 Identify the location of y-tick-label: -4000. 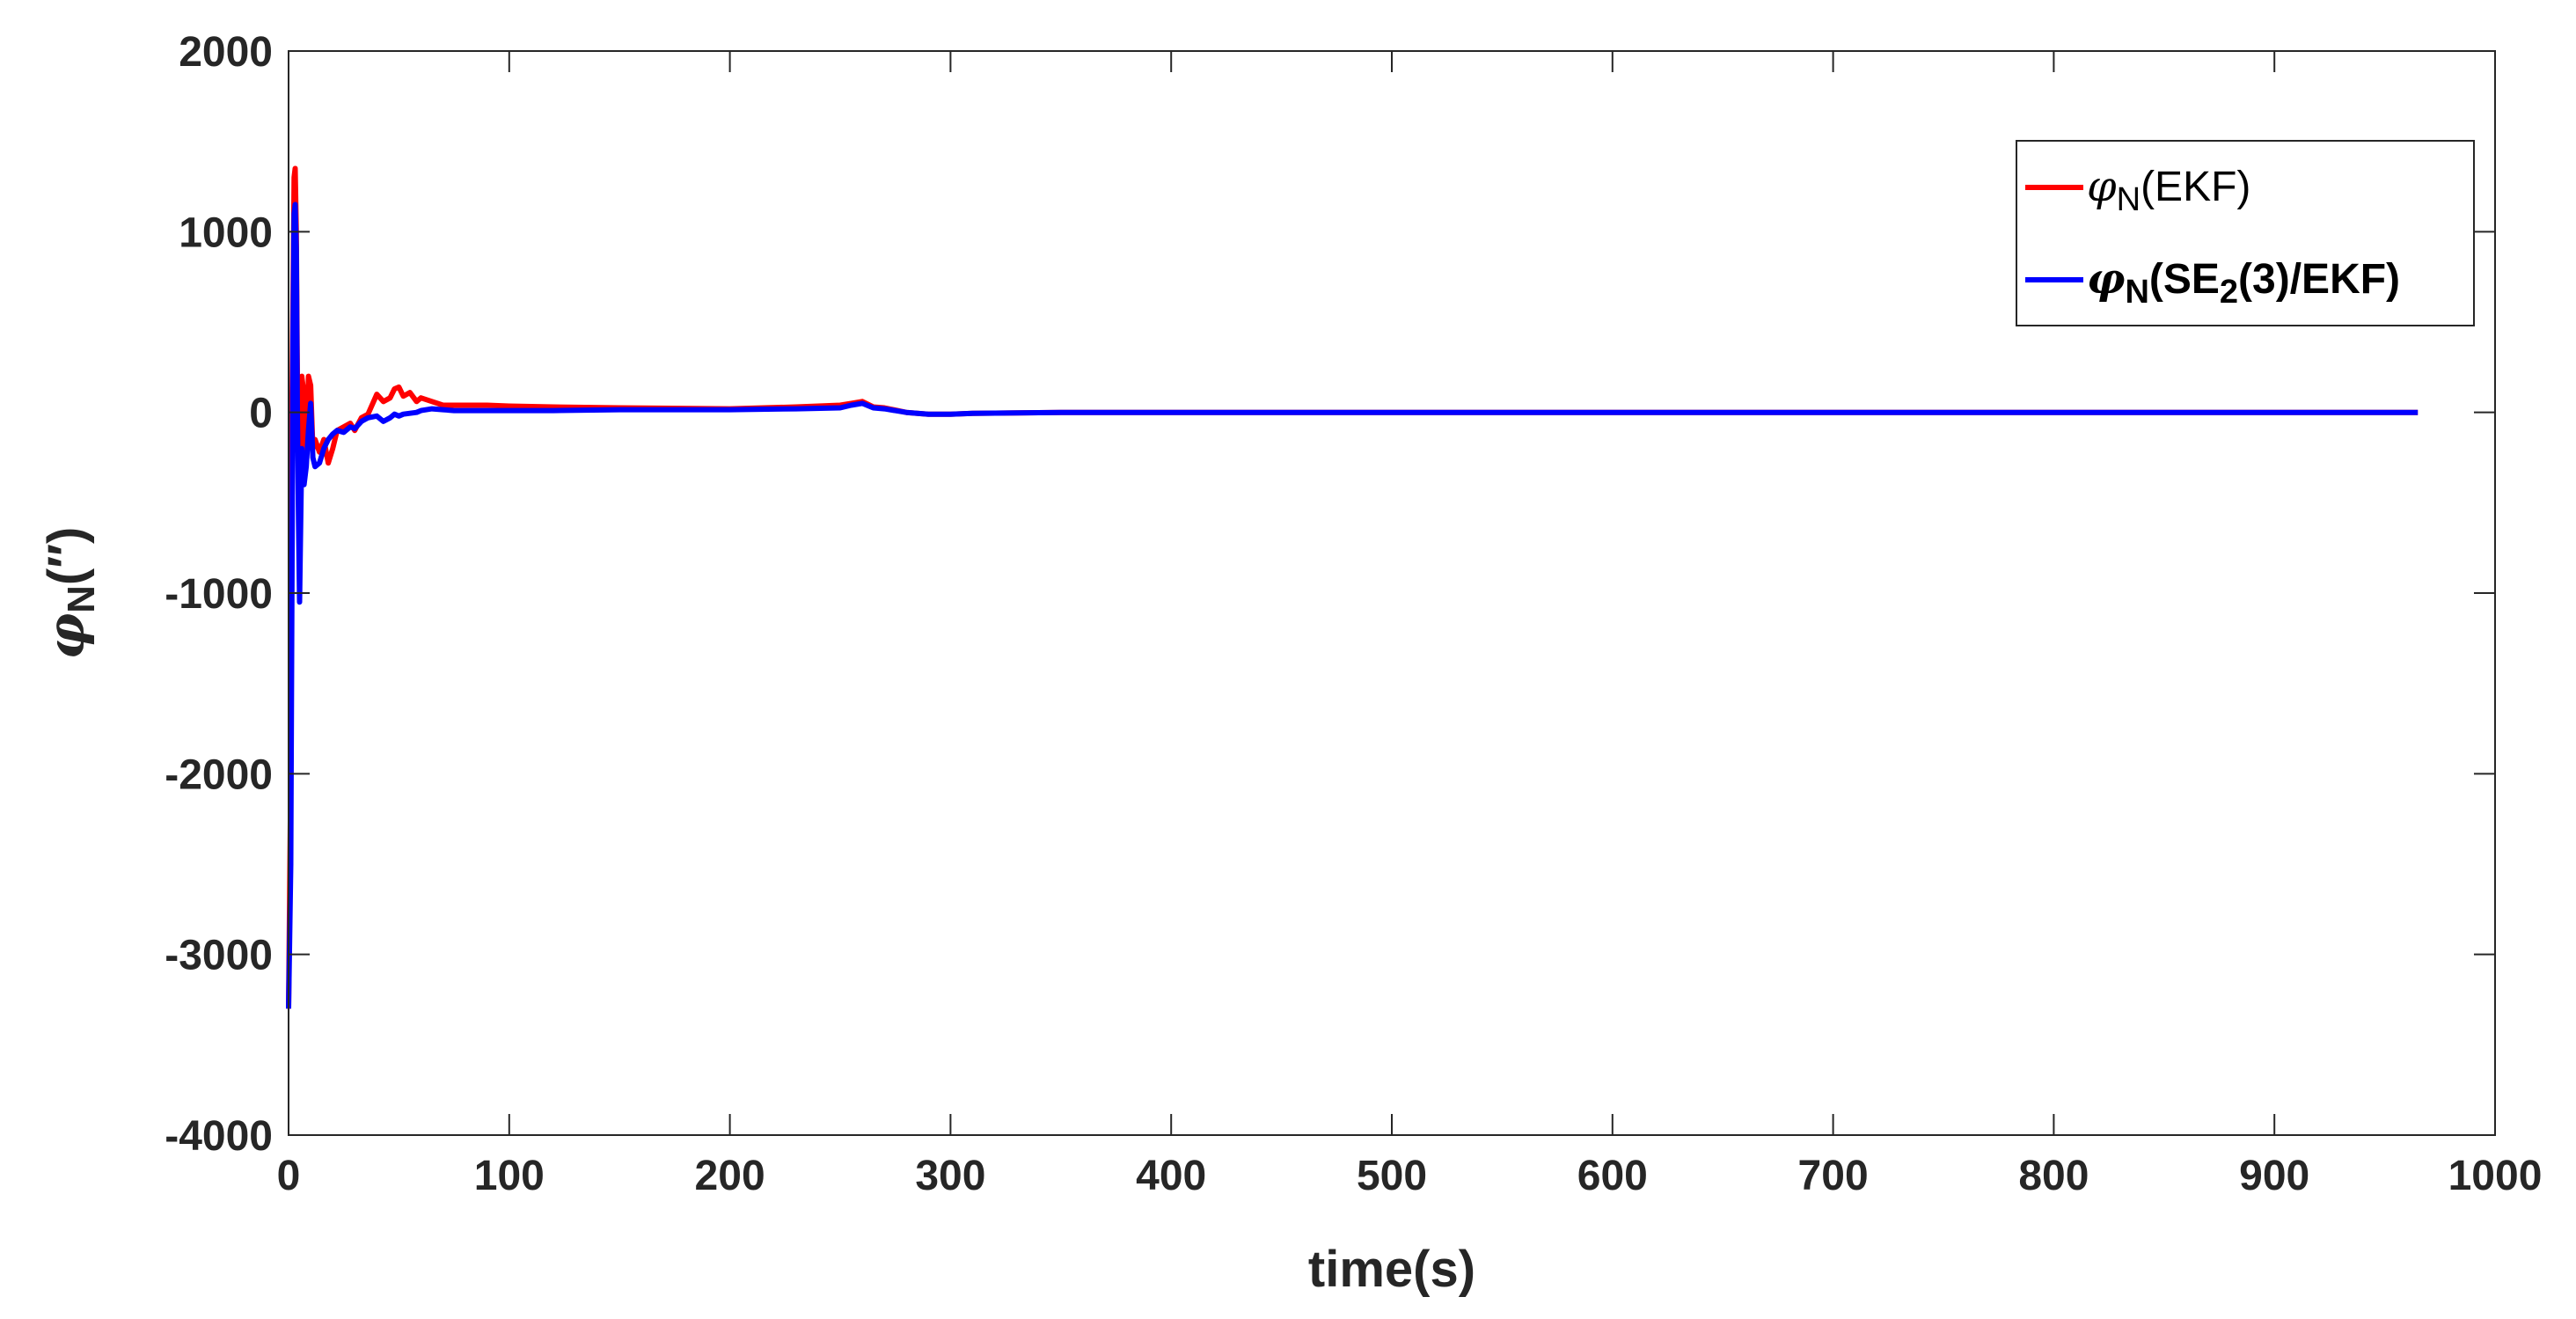
(219, 1136).